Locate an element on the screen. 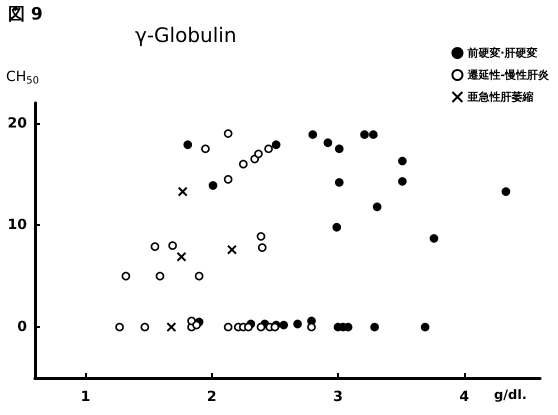  legend-label: 前硬変·肝硬変 is located at coordinates (502, 53).